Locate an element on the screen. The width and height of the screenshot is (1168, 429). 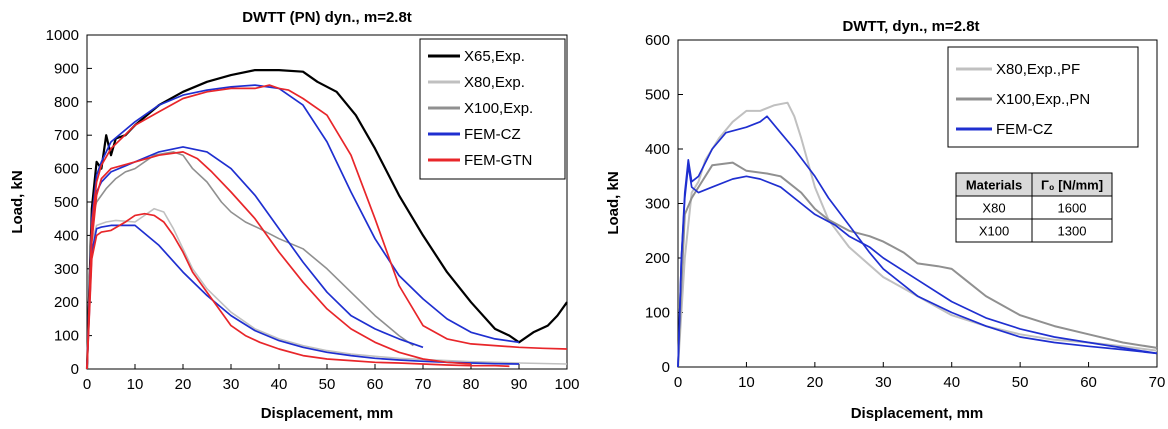
legend: X65,Exp. X80,Exp. X100,Exp. FEM-CZ FEM-GTN is located at coordinates (492, 109).